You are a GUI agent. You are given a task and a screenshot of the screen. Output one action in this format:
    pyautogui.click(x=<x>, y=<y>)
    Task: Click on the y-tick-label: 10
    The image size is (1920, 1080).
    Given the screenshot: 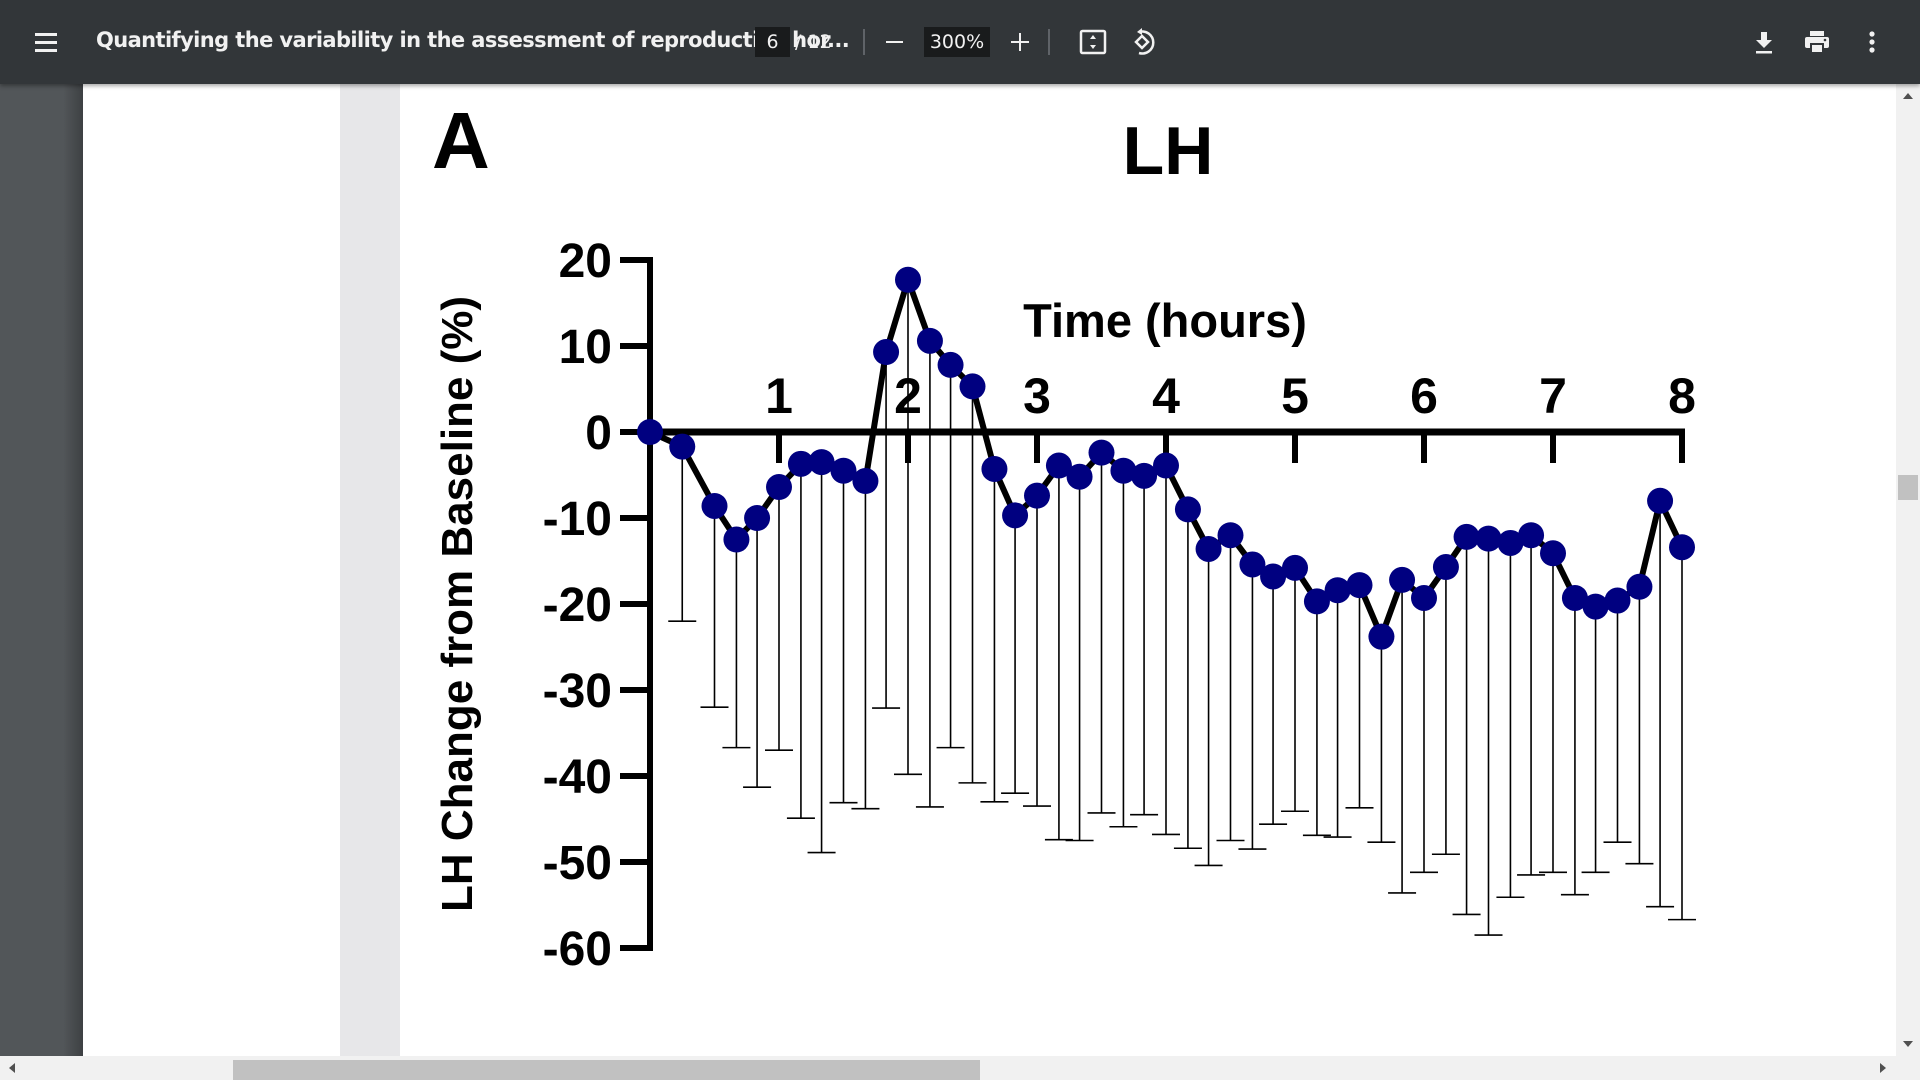 What is the action you would take?
    pyautogui.click(x=585, y=347)
    